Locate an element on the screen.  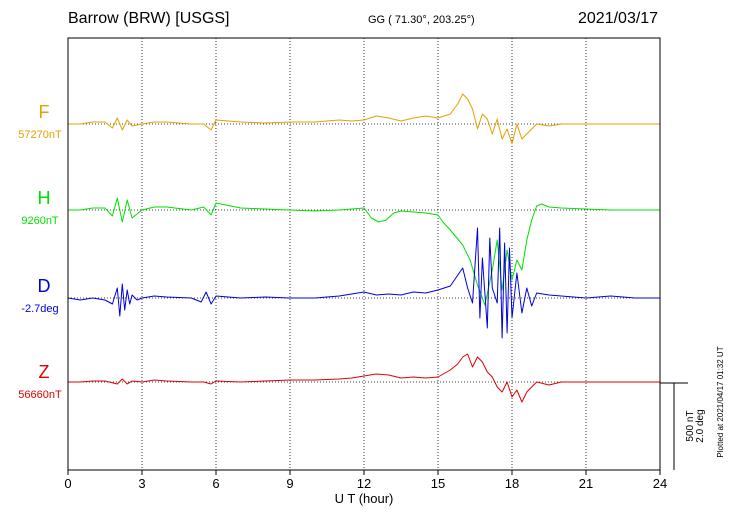
x-tick-label-18: 18 is located at coordinates (512, 483).